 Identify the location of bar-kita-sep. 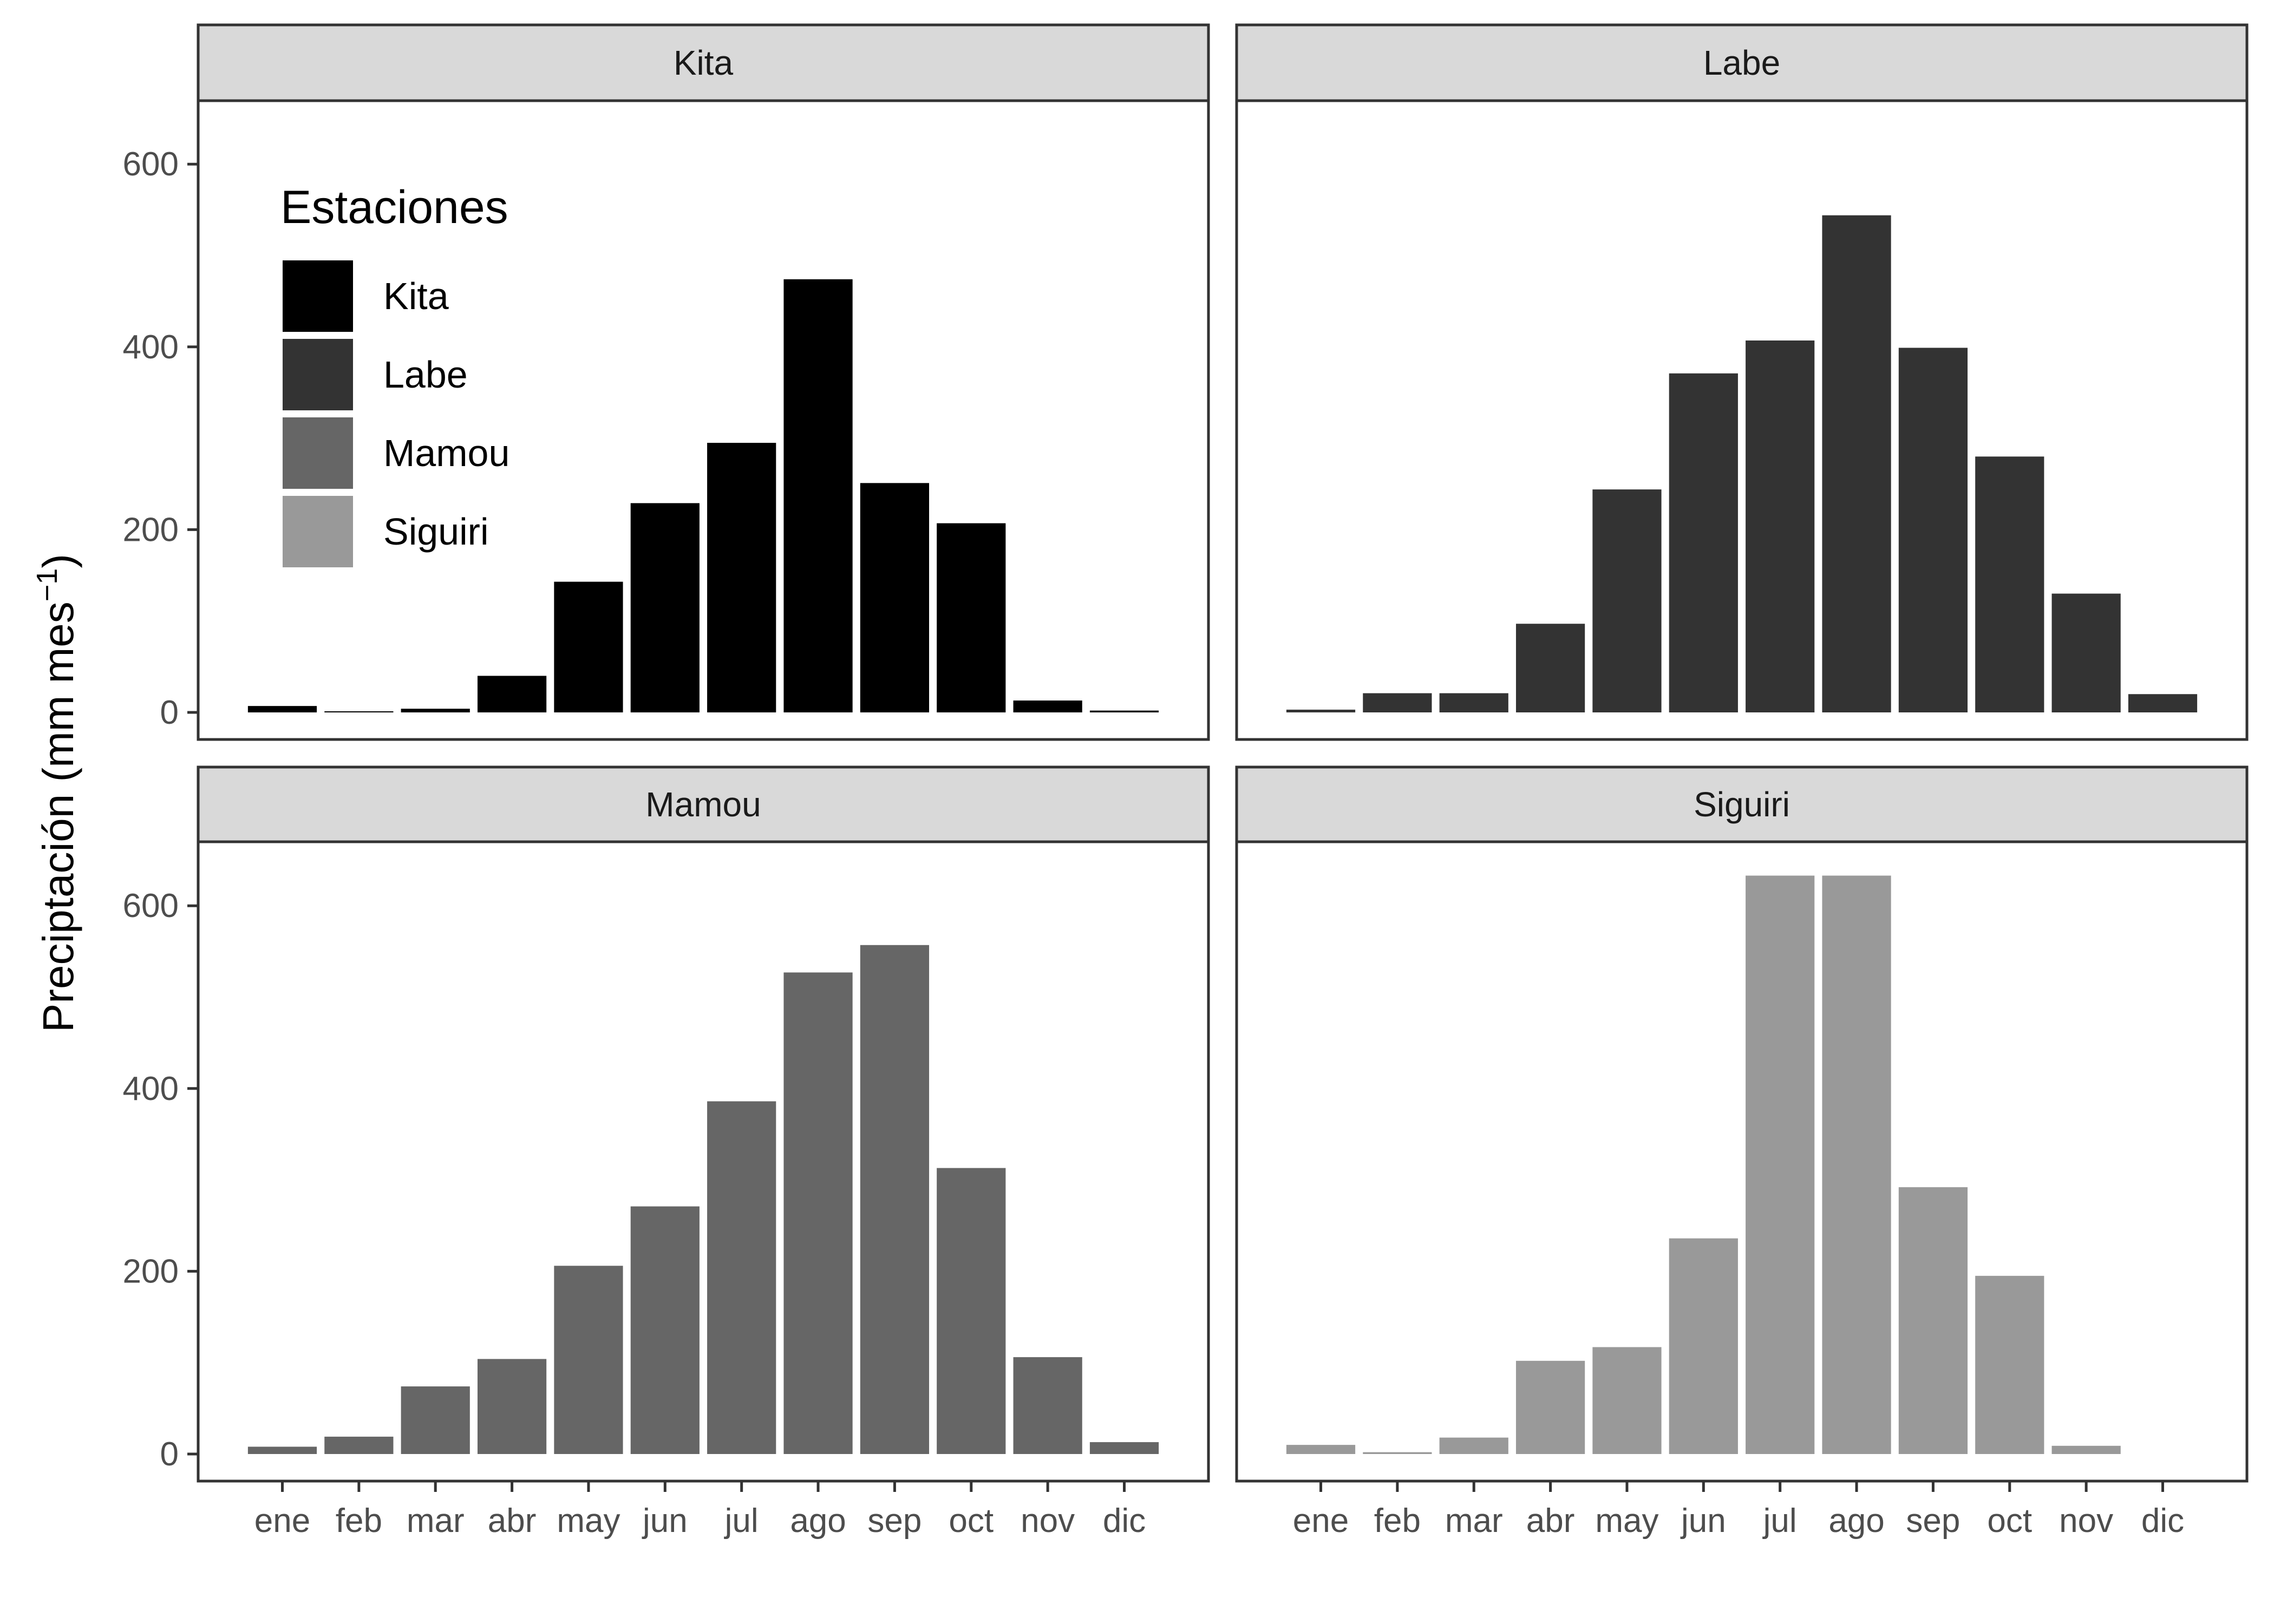
(895, 597).